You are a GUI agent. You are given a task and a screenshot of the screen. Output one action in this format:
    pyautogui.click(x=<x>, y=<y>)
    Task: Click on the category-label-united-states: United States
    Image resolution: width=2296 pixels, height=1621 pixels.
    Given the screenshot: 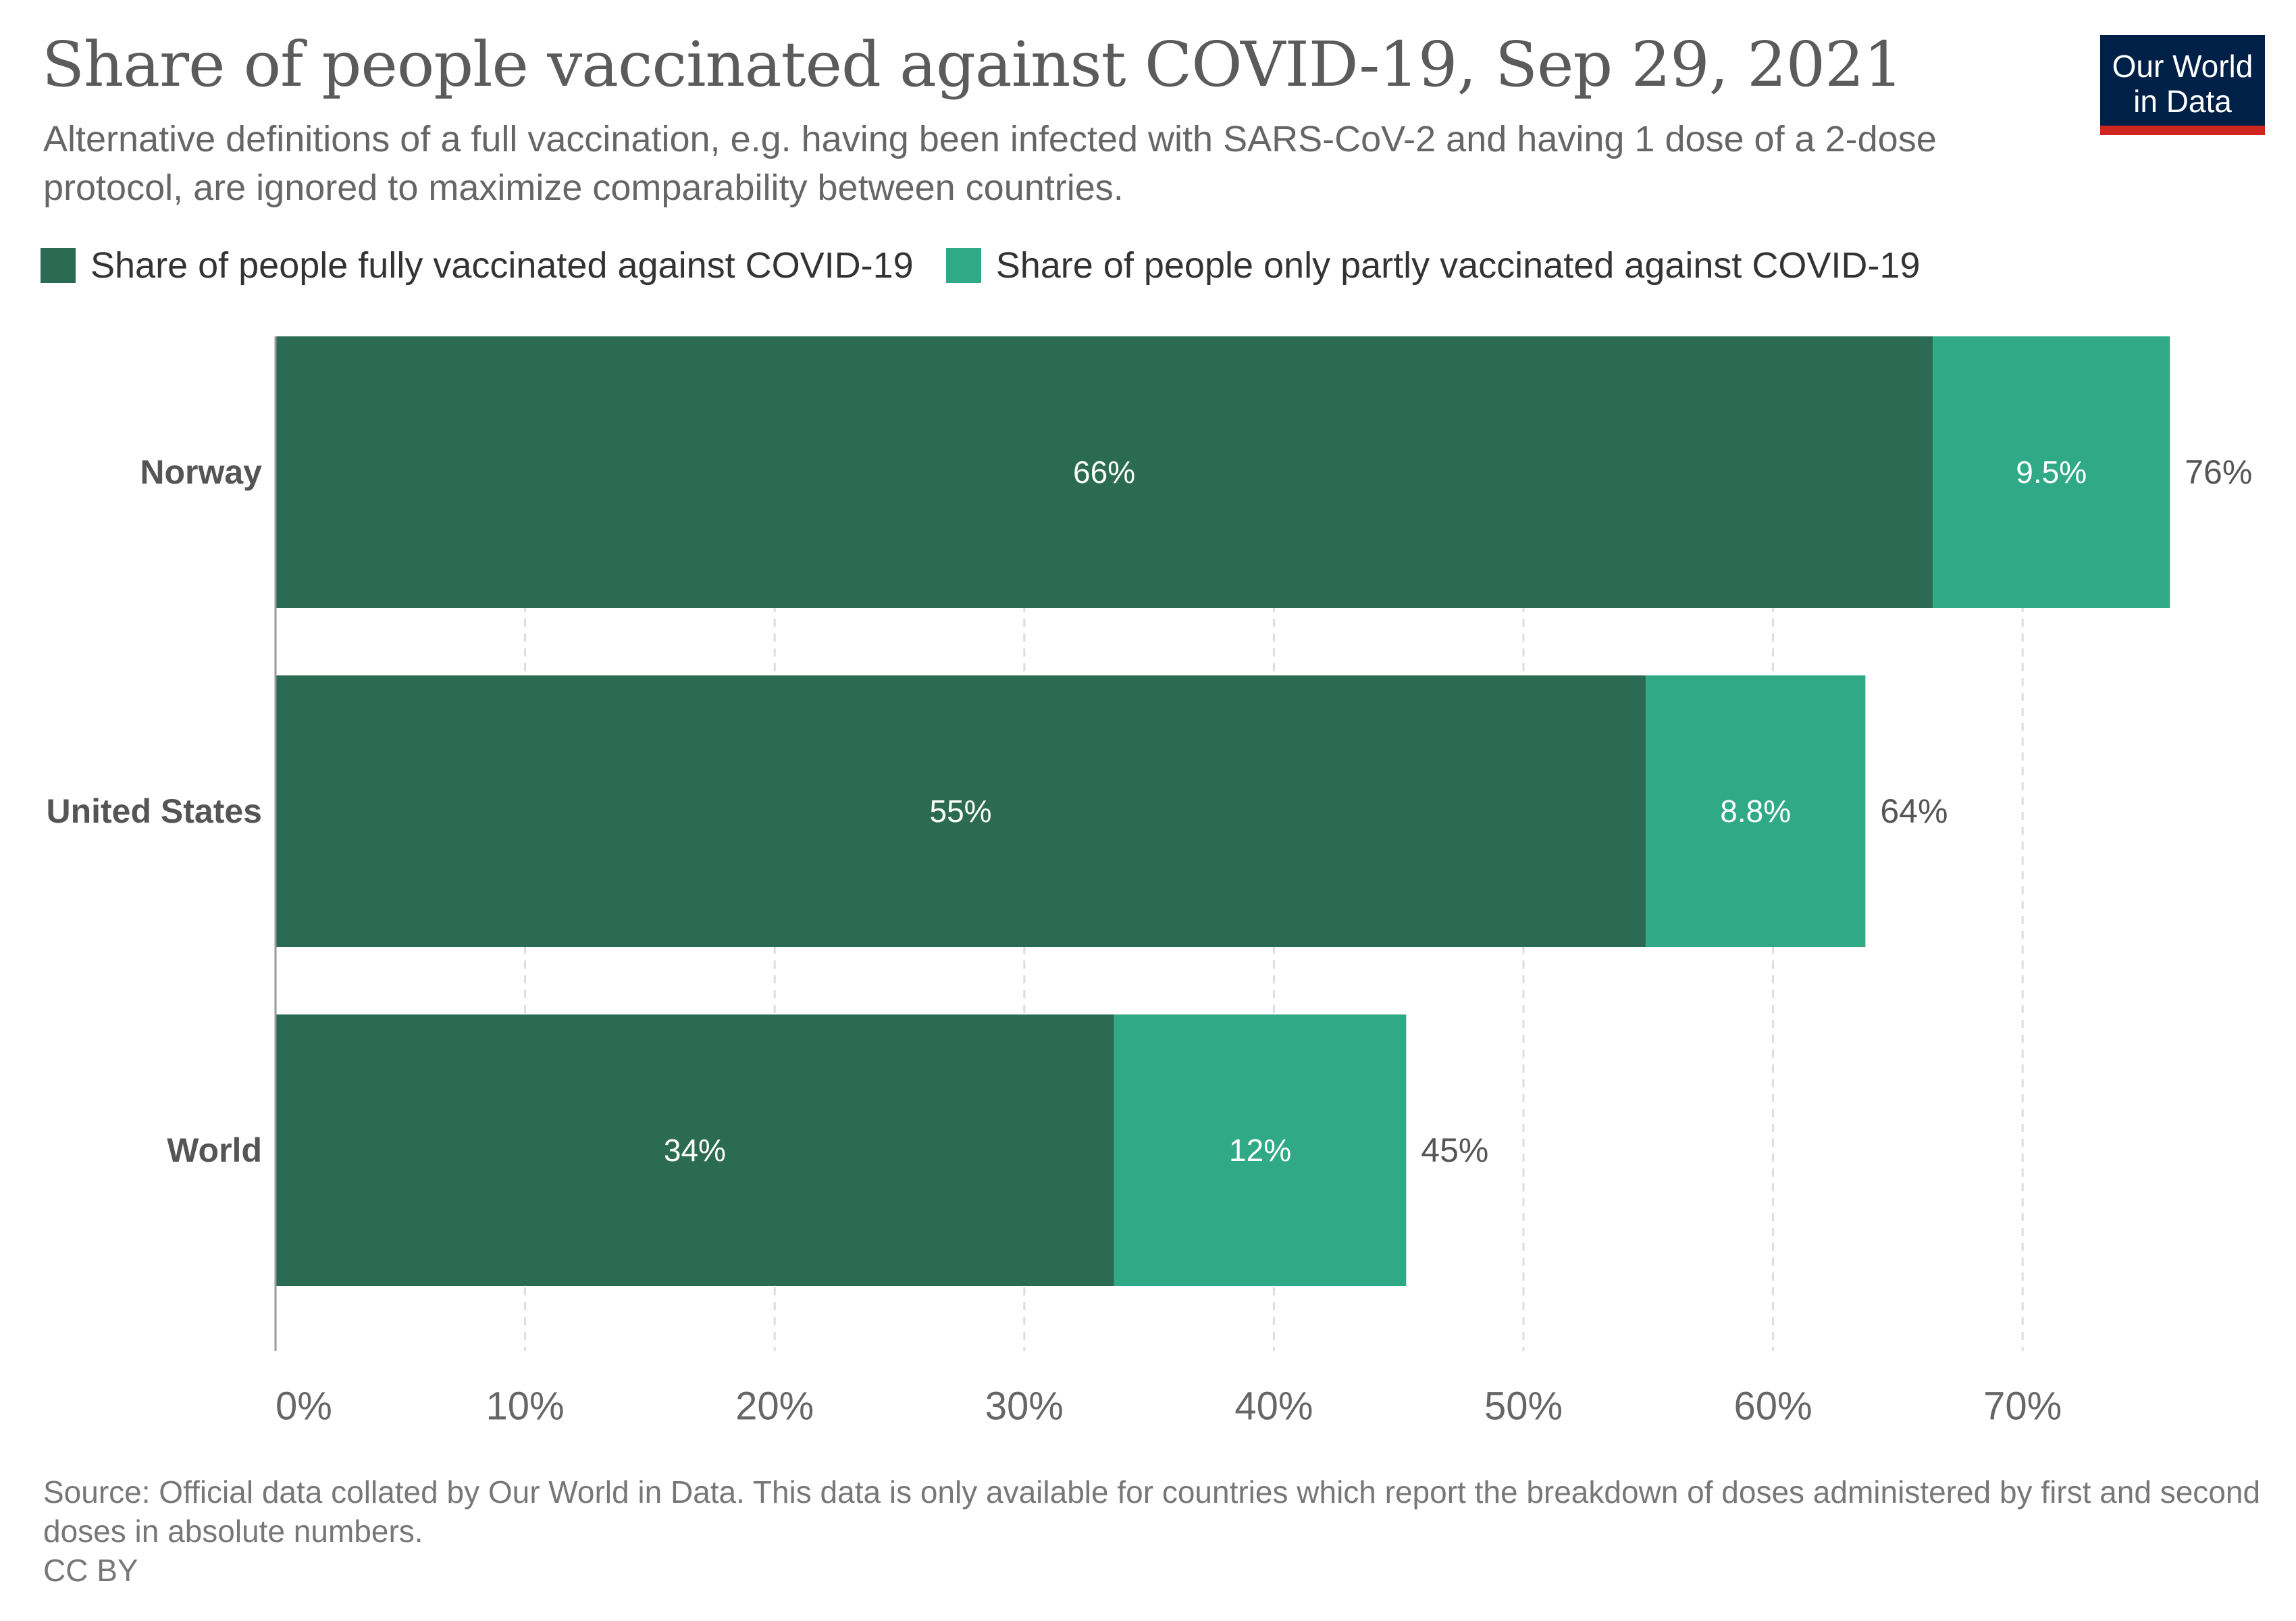 What is the action you would take?
    pyautogui.click(x=154, y=811)
    